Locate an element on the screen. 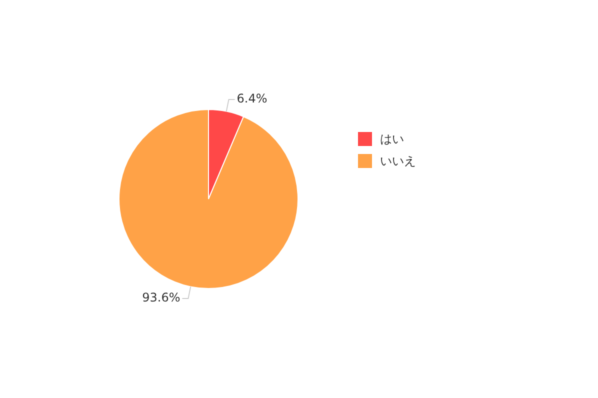 The height and width of the screenshot is (398, 598). data-label: 93.6% is located at coordinates (161, 297).